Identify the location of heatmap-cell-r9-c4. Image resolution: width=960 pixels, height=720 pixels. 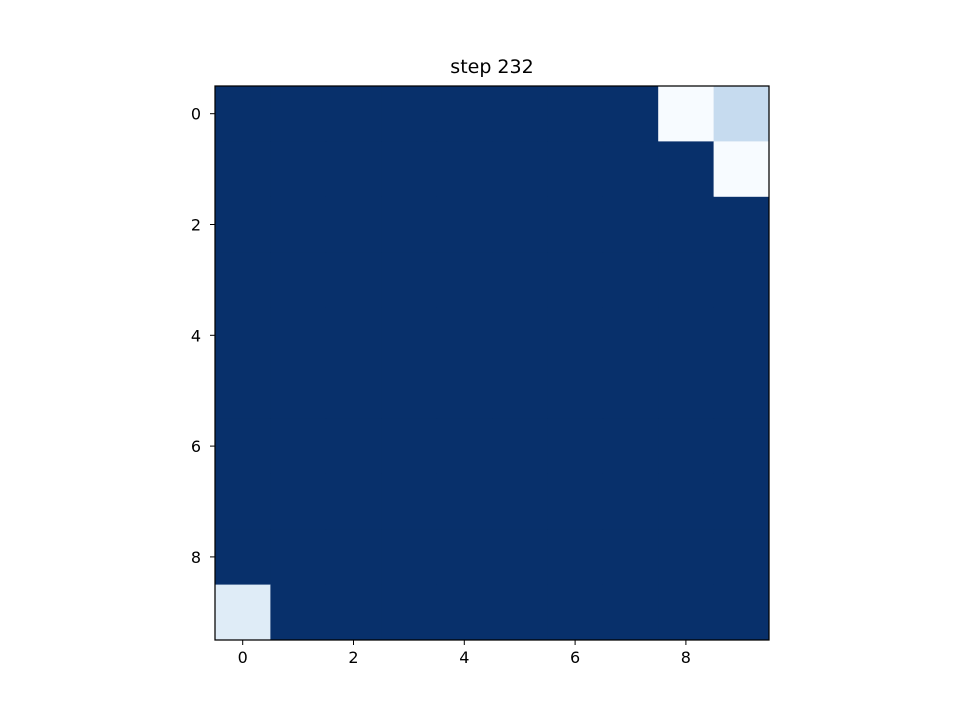
(464, 612).